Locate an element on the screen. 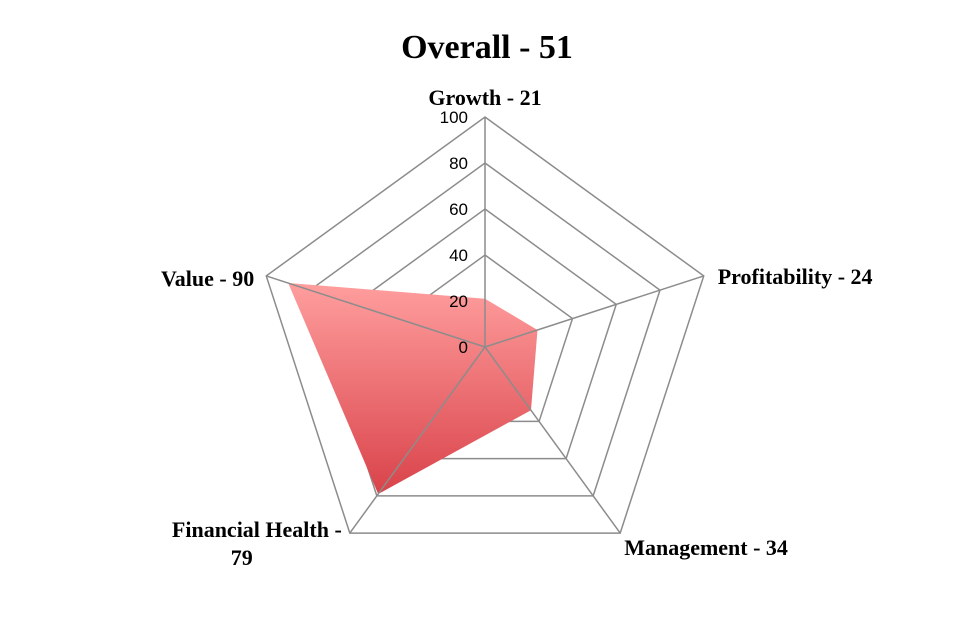  axis-label-1: Profitability - 24 is located at coordinates (795, 276).